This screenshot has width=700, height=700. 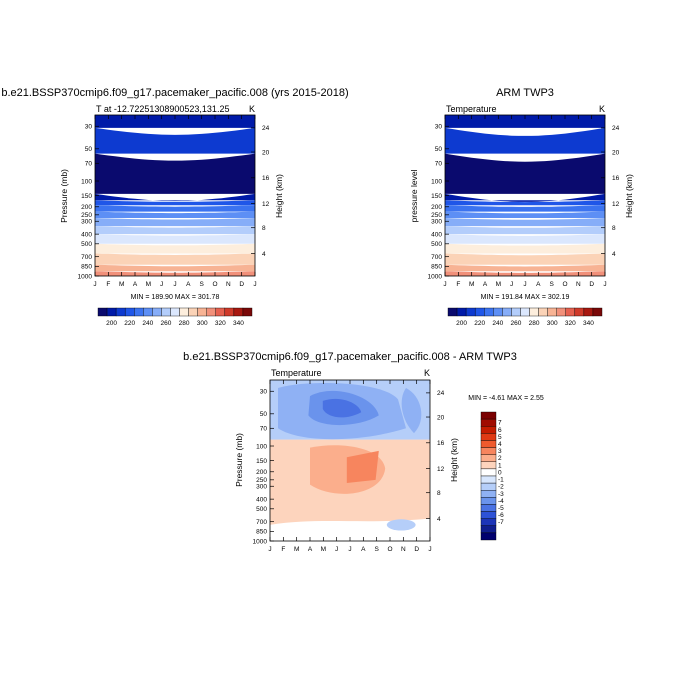 I want to click on y2-tick-label: 24, so click(x=266, y=128).